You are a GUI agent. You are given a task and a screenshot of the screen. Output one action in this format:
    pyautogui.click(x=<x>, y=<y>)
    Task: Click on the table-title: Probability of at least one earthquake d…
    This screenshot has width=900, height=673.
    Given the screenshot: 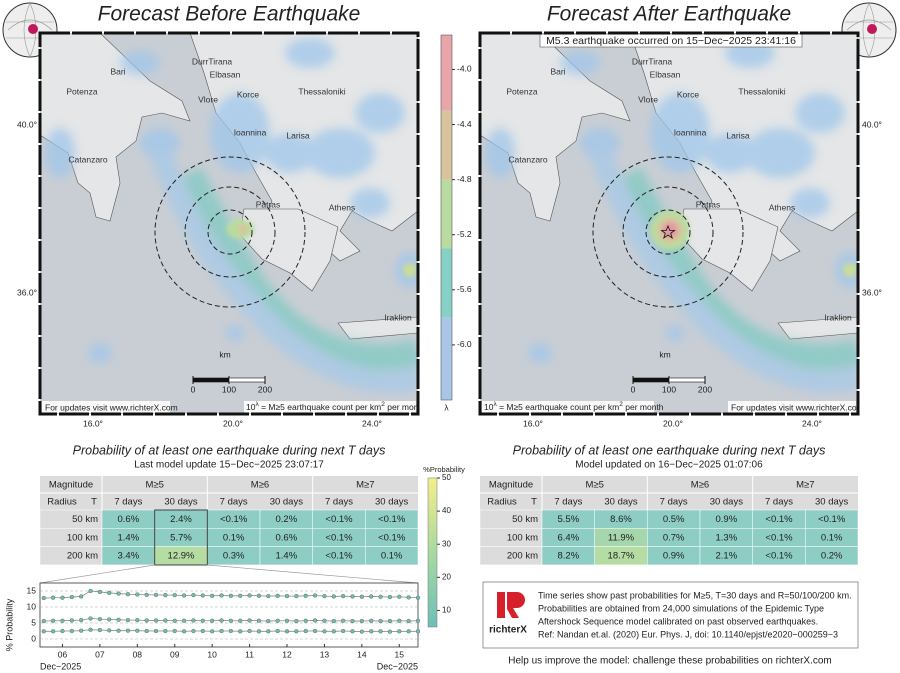 What is the action you would take?
    pyautogui.click(x=229, y=450)
    